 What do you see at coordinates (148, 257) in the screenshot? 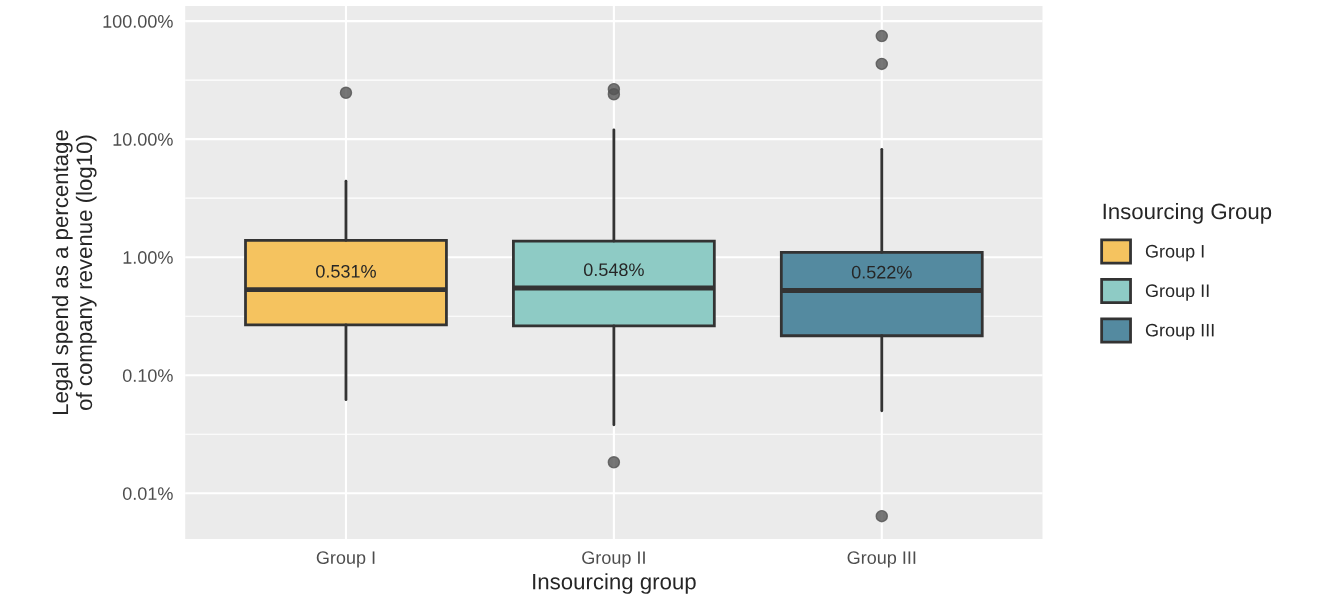
I see `y-tick-label: 1.00%` at bounding box center [148, 257].